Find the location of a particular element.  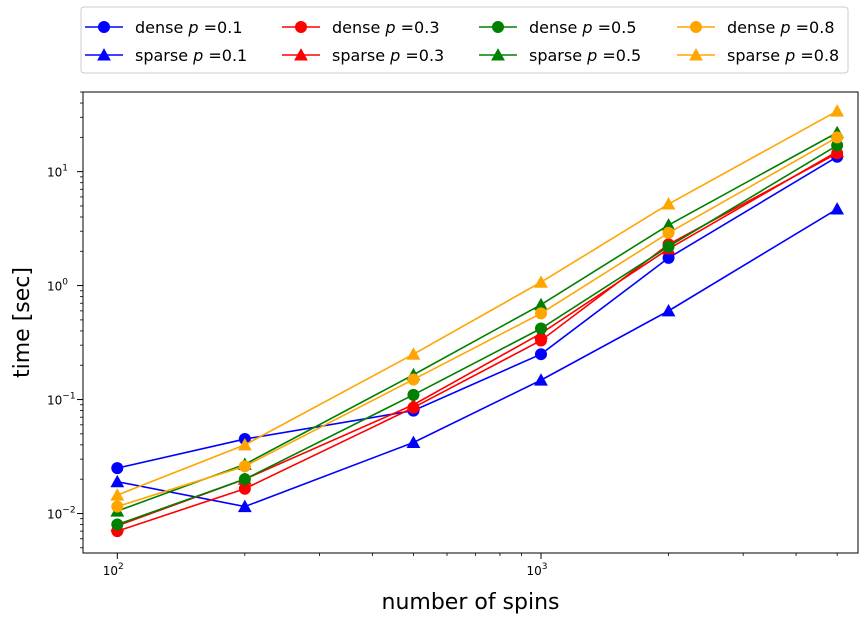

y-tick-label: 10⁰ is located at coordinates (57, 286).